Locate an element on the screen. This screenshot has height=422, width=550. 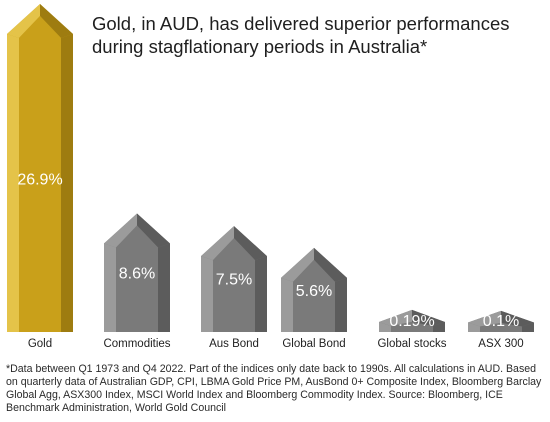
bar-commodities is located at coordinates (137, 272).